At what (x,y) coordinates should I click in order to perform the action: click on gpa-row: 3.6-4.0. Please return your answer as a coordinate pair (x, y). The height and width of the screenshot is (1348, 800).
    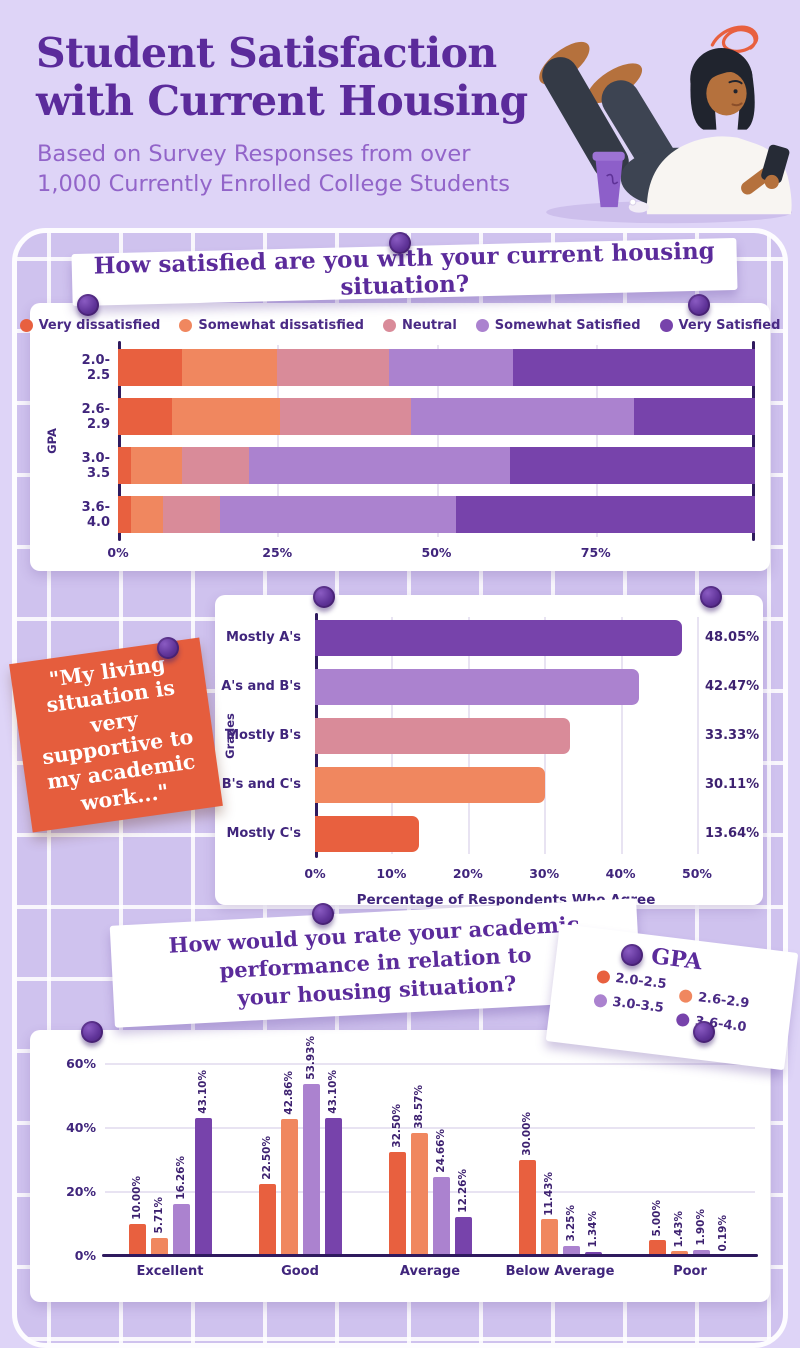
    Looking at the image, I should click on (407, 514).